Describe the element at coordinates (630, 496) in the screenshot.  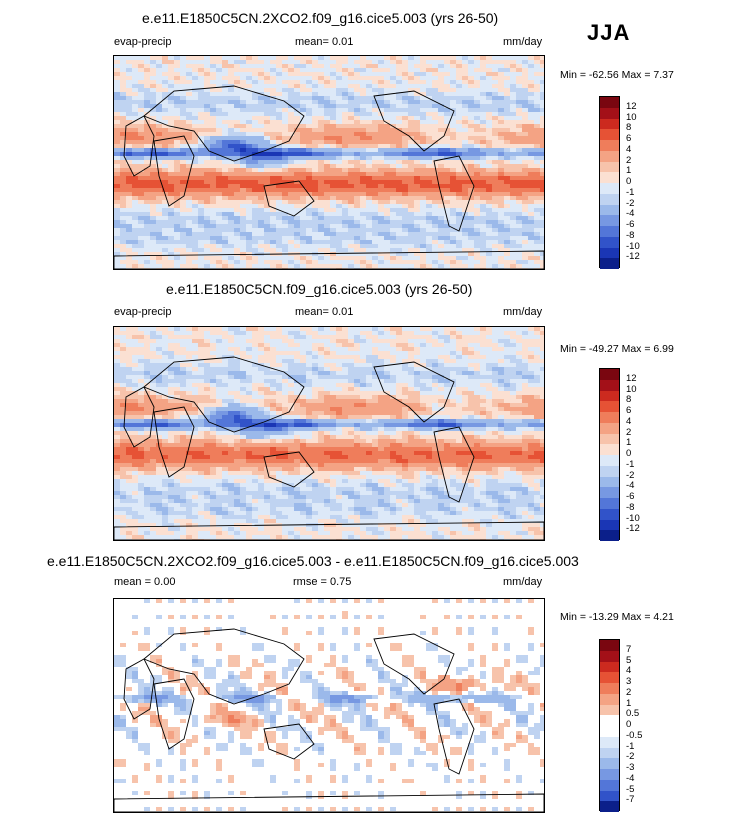
I see `panel-2-cbar-label: -6` at that location.